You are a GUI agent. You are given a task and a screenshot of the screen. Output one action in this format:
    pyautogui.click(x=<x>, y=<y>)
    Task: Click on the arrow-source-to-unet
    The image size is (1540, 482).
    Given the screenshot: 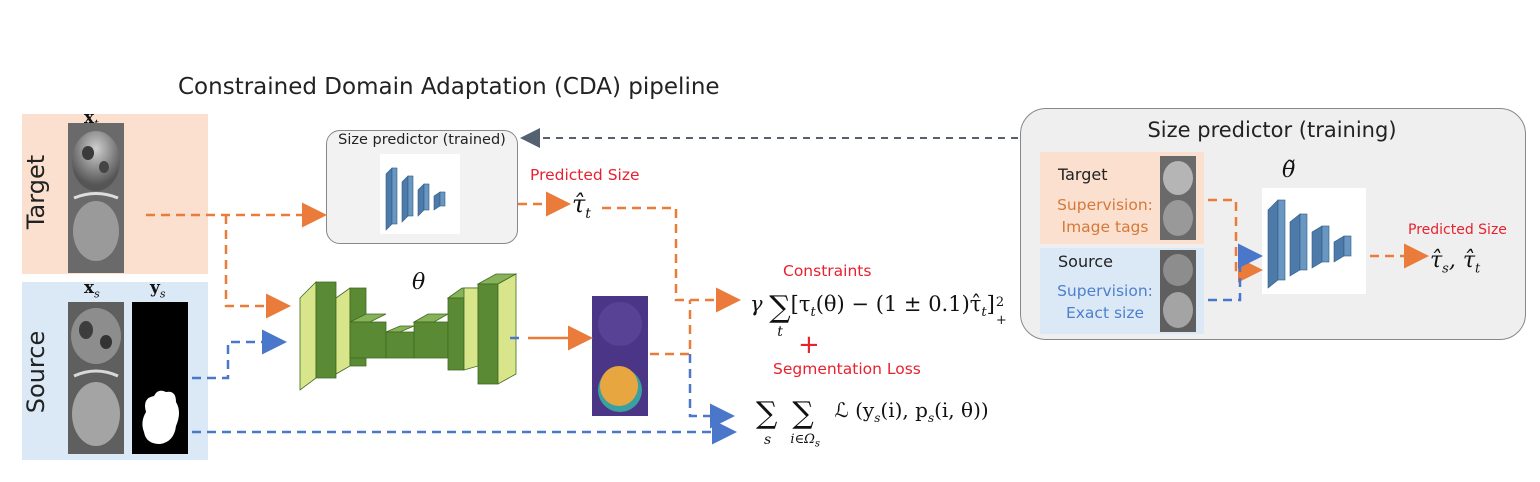 What is the action you would take?
    pyautogui.click(x=239, y=354)
    